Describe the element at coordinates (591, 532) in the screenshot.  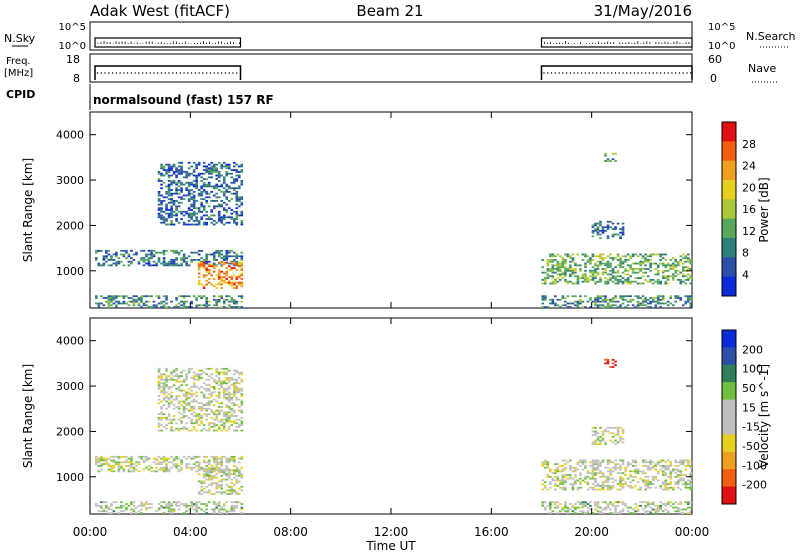
I see `time-tick-label: 20:00` at that location.